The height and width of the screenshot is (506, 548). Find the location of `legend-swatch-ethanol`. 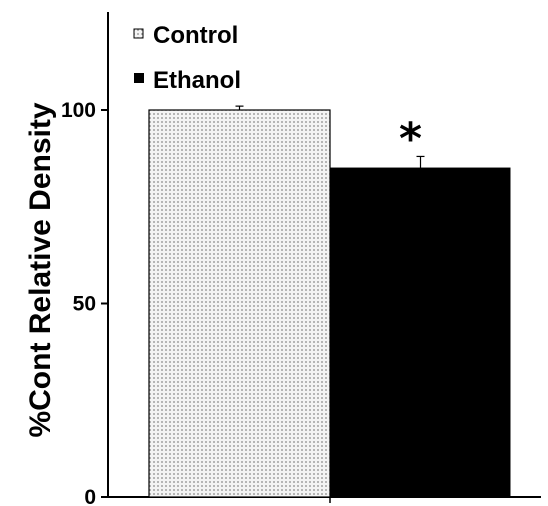

legend-swatch-ethanol is located at coordinates (139, 78).